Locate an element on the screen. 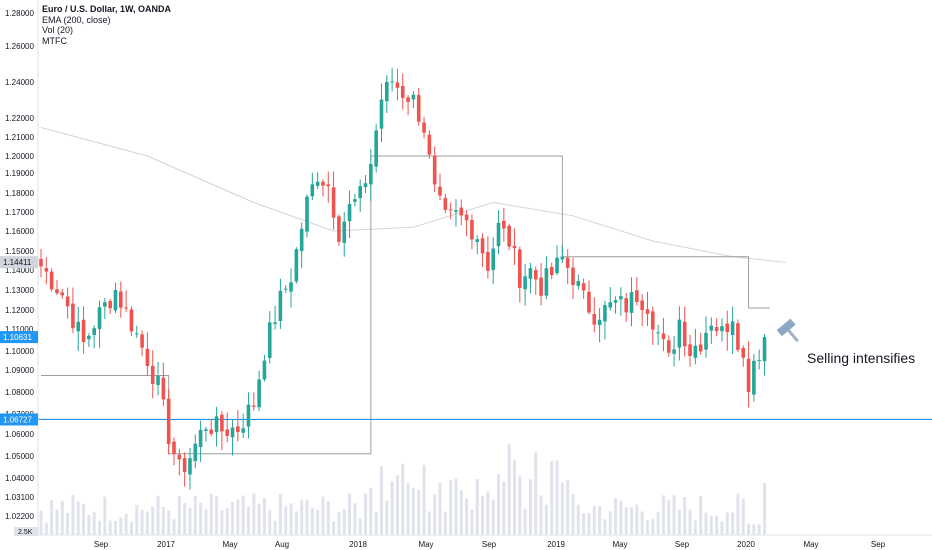  y-tick-label: 1.09000 is located at coordinates (19, 370).